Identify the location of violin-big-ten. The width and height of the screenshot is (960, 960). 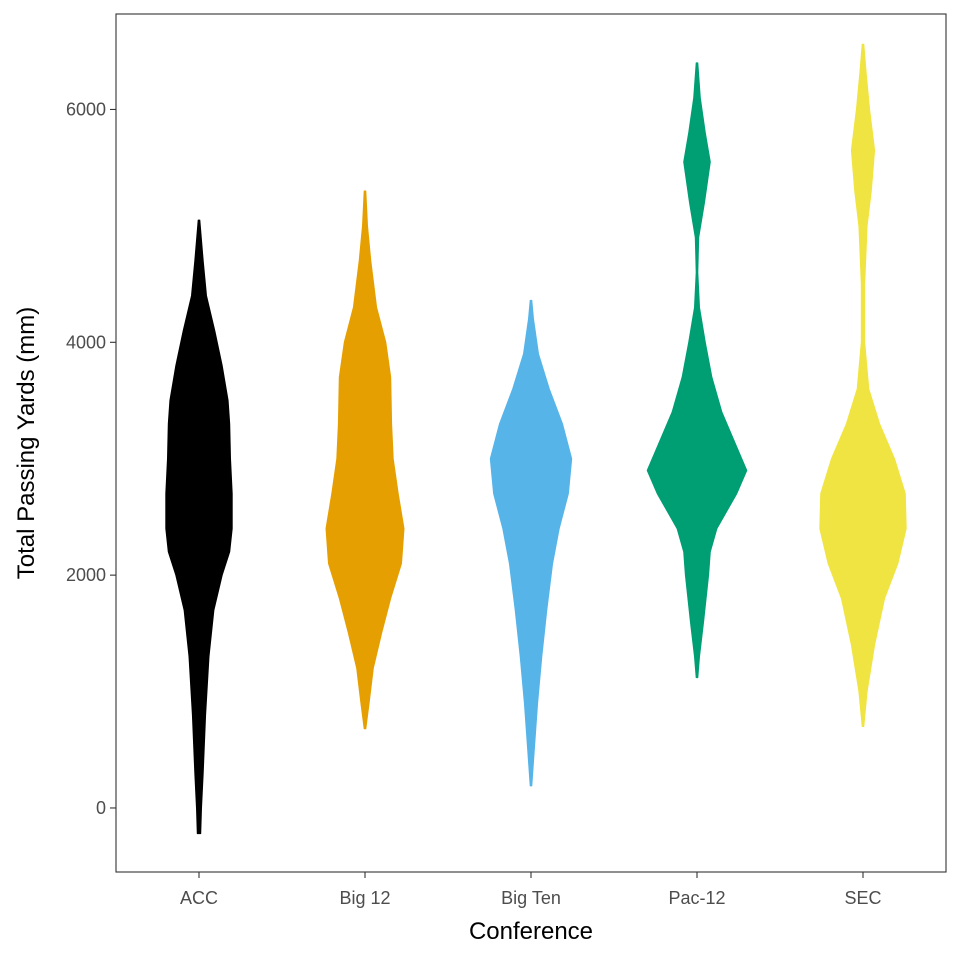
(531, 543).